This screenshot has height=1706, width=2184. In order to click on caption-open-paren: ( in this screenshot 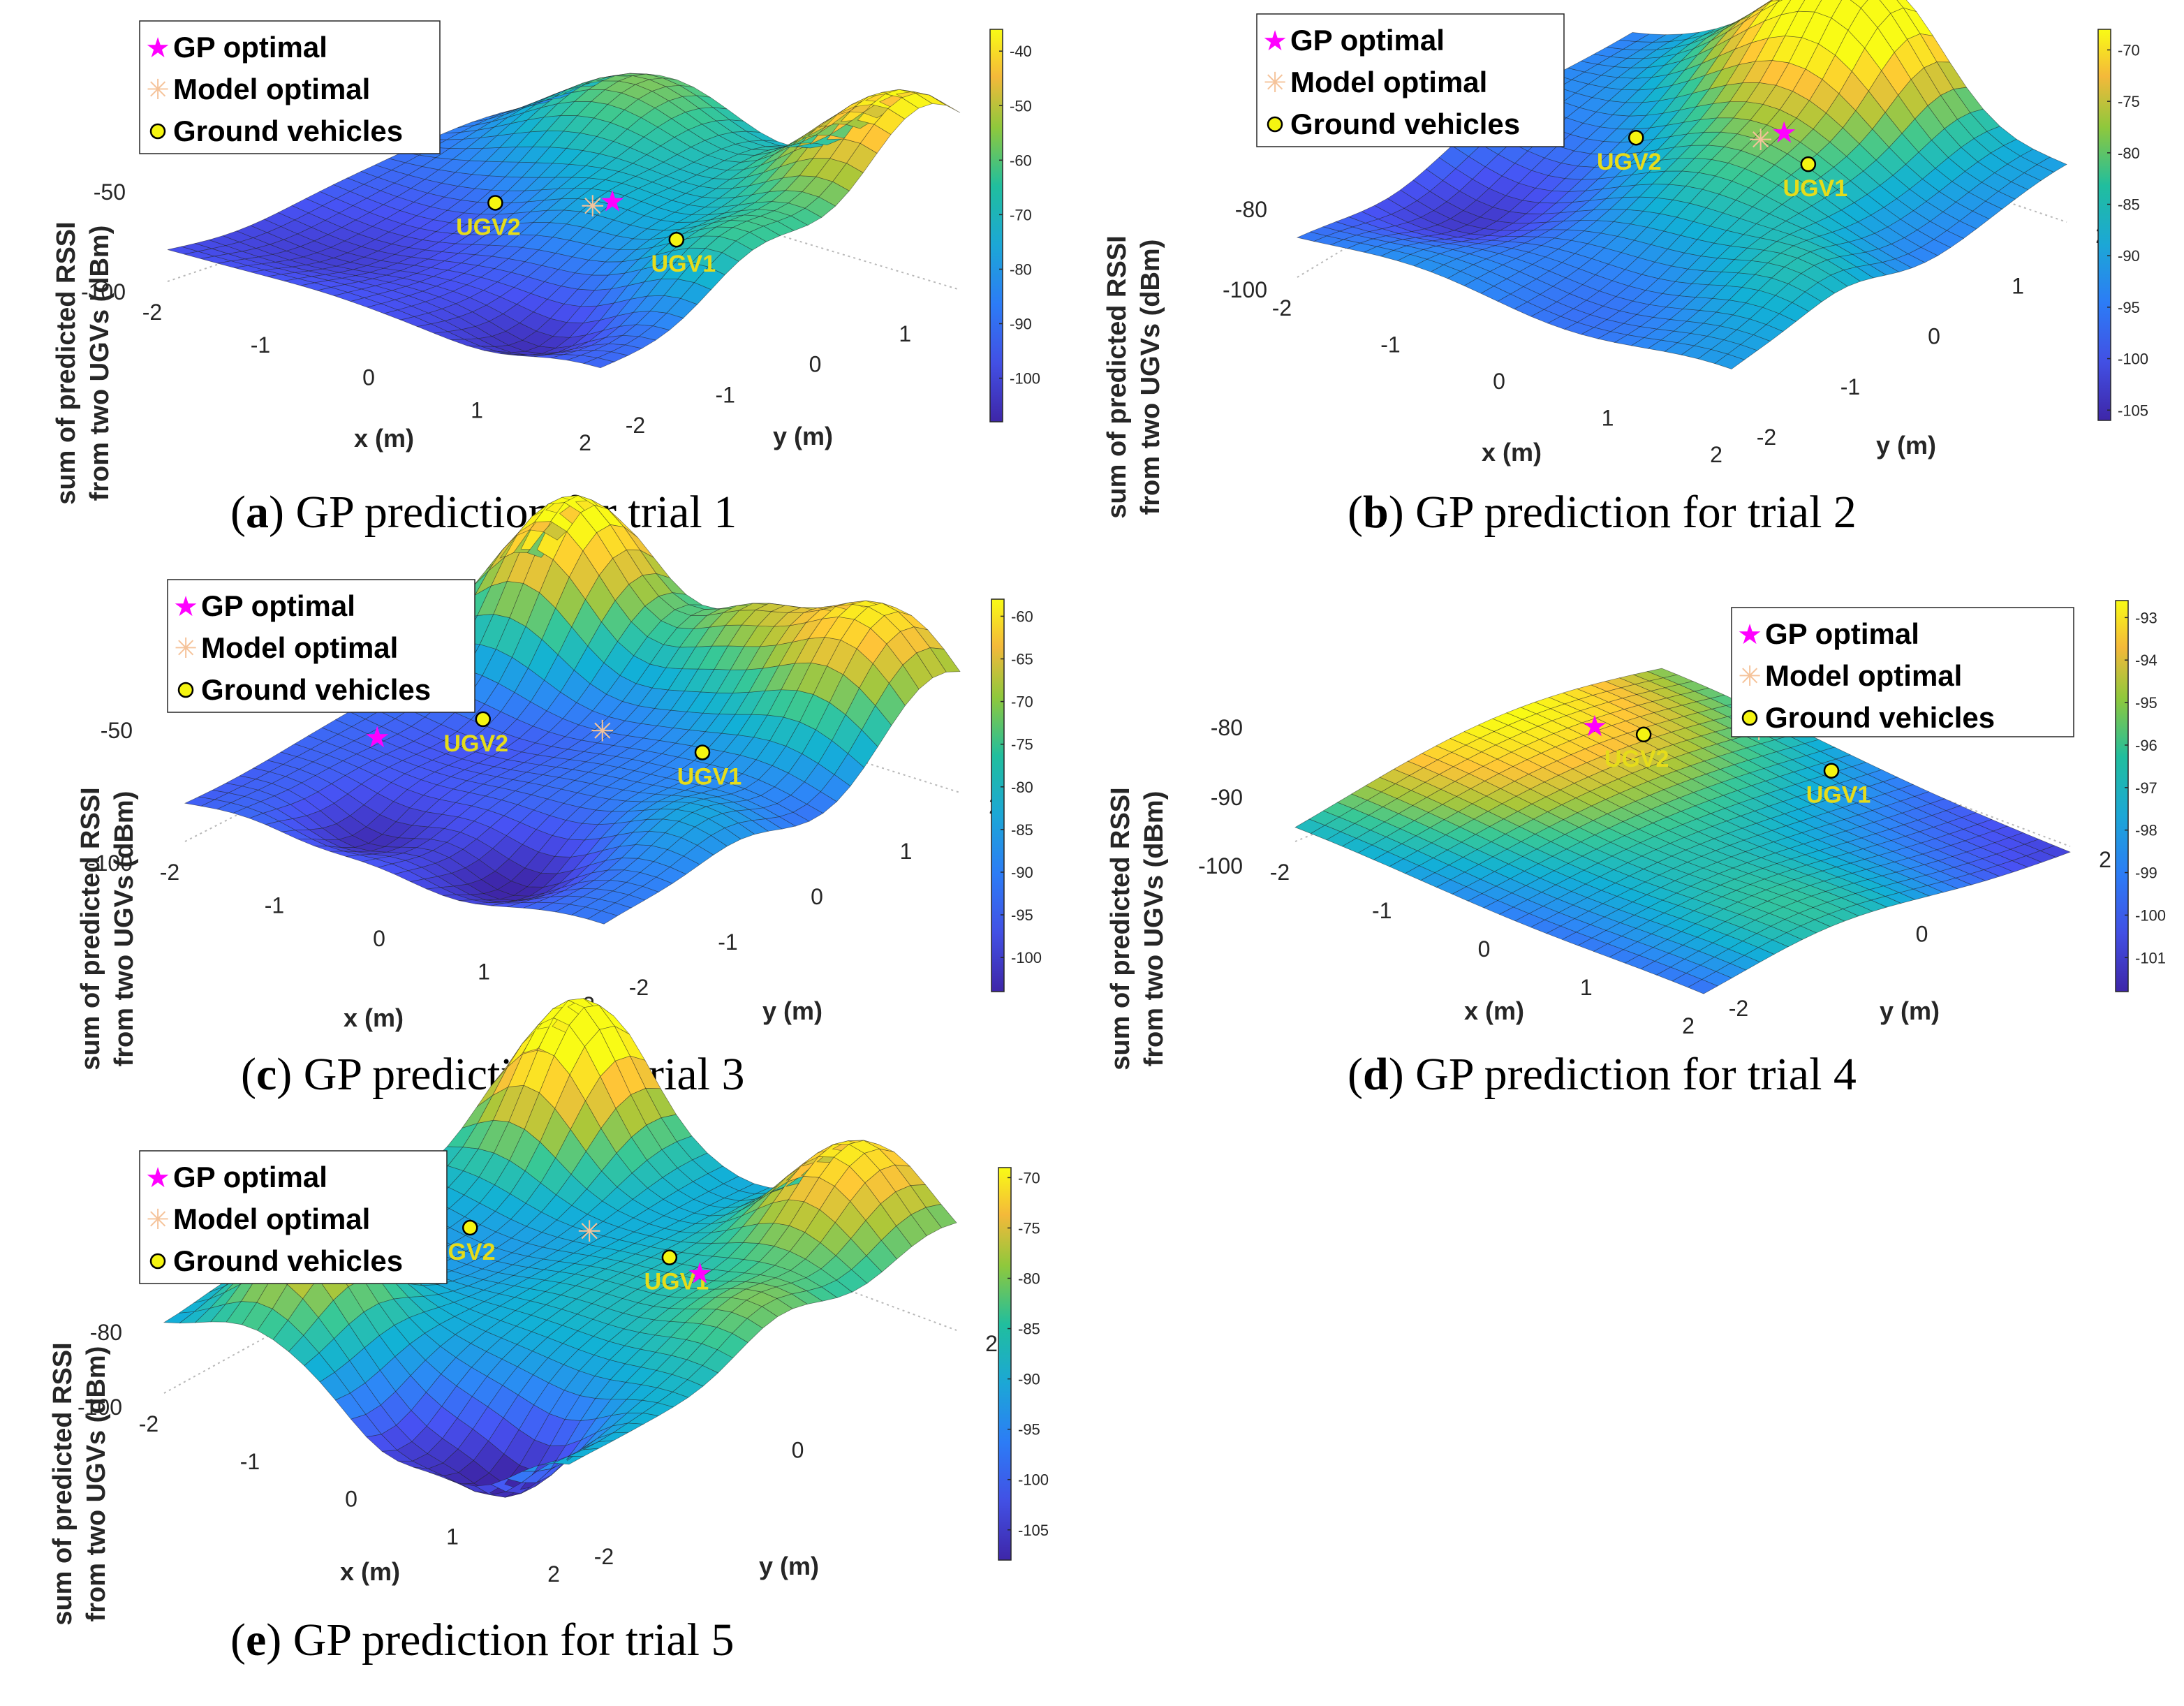, I will do `click(1355, 512)`.